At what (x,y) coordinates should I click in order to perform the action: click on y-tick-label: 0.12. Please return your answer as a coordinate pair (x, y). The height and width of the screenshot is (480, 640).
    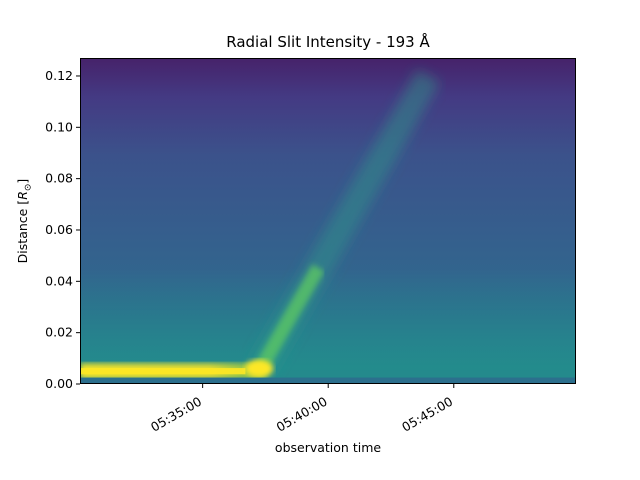
    Looking at the image, I should click on (59, 75).